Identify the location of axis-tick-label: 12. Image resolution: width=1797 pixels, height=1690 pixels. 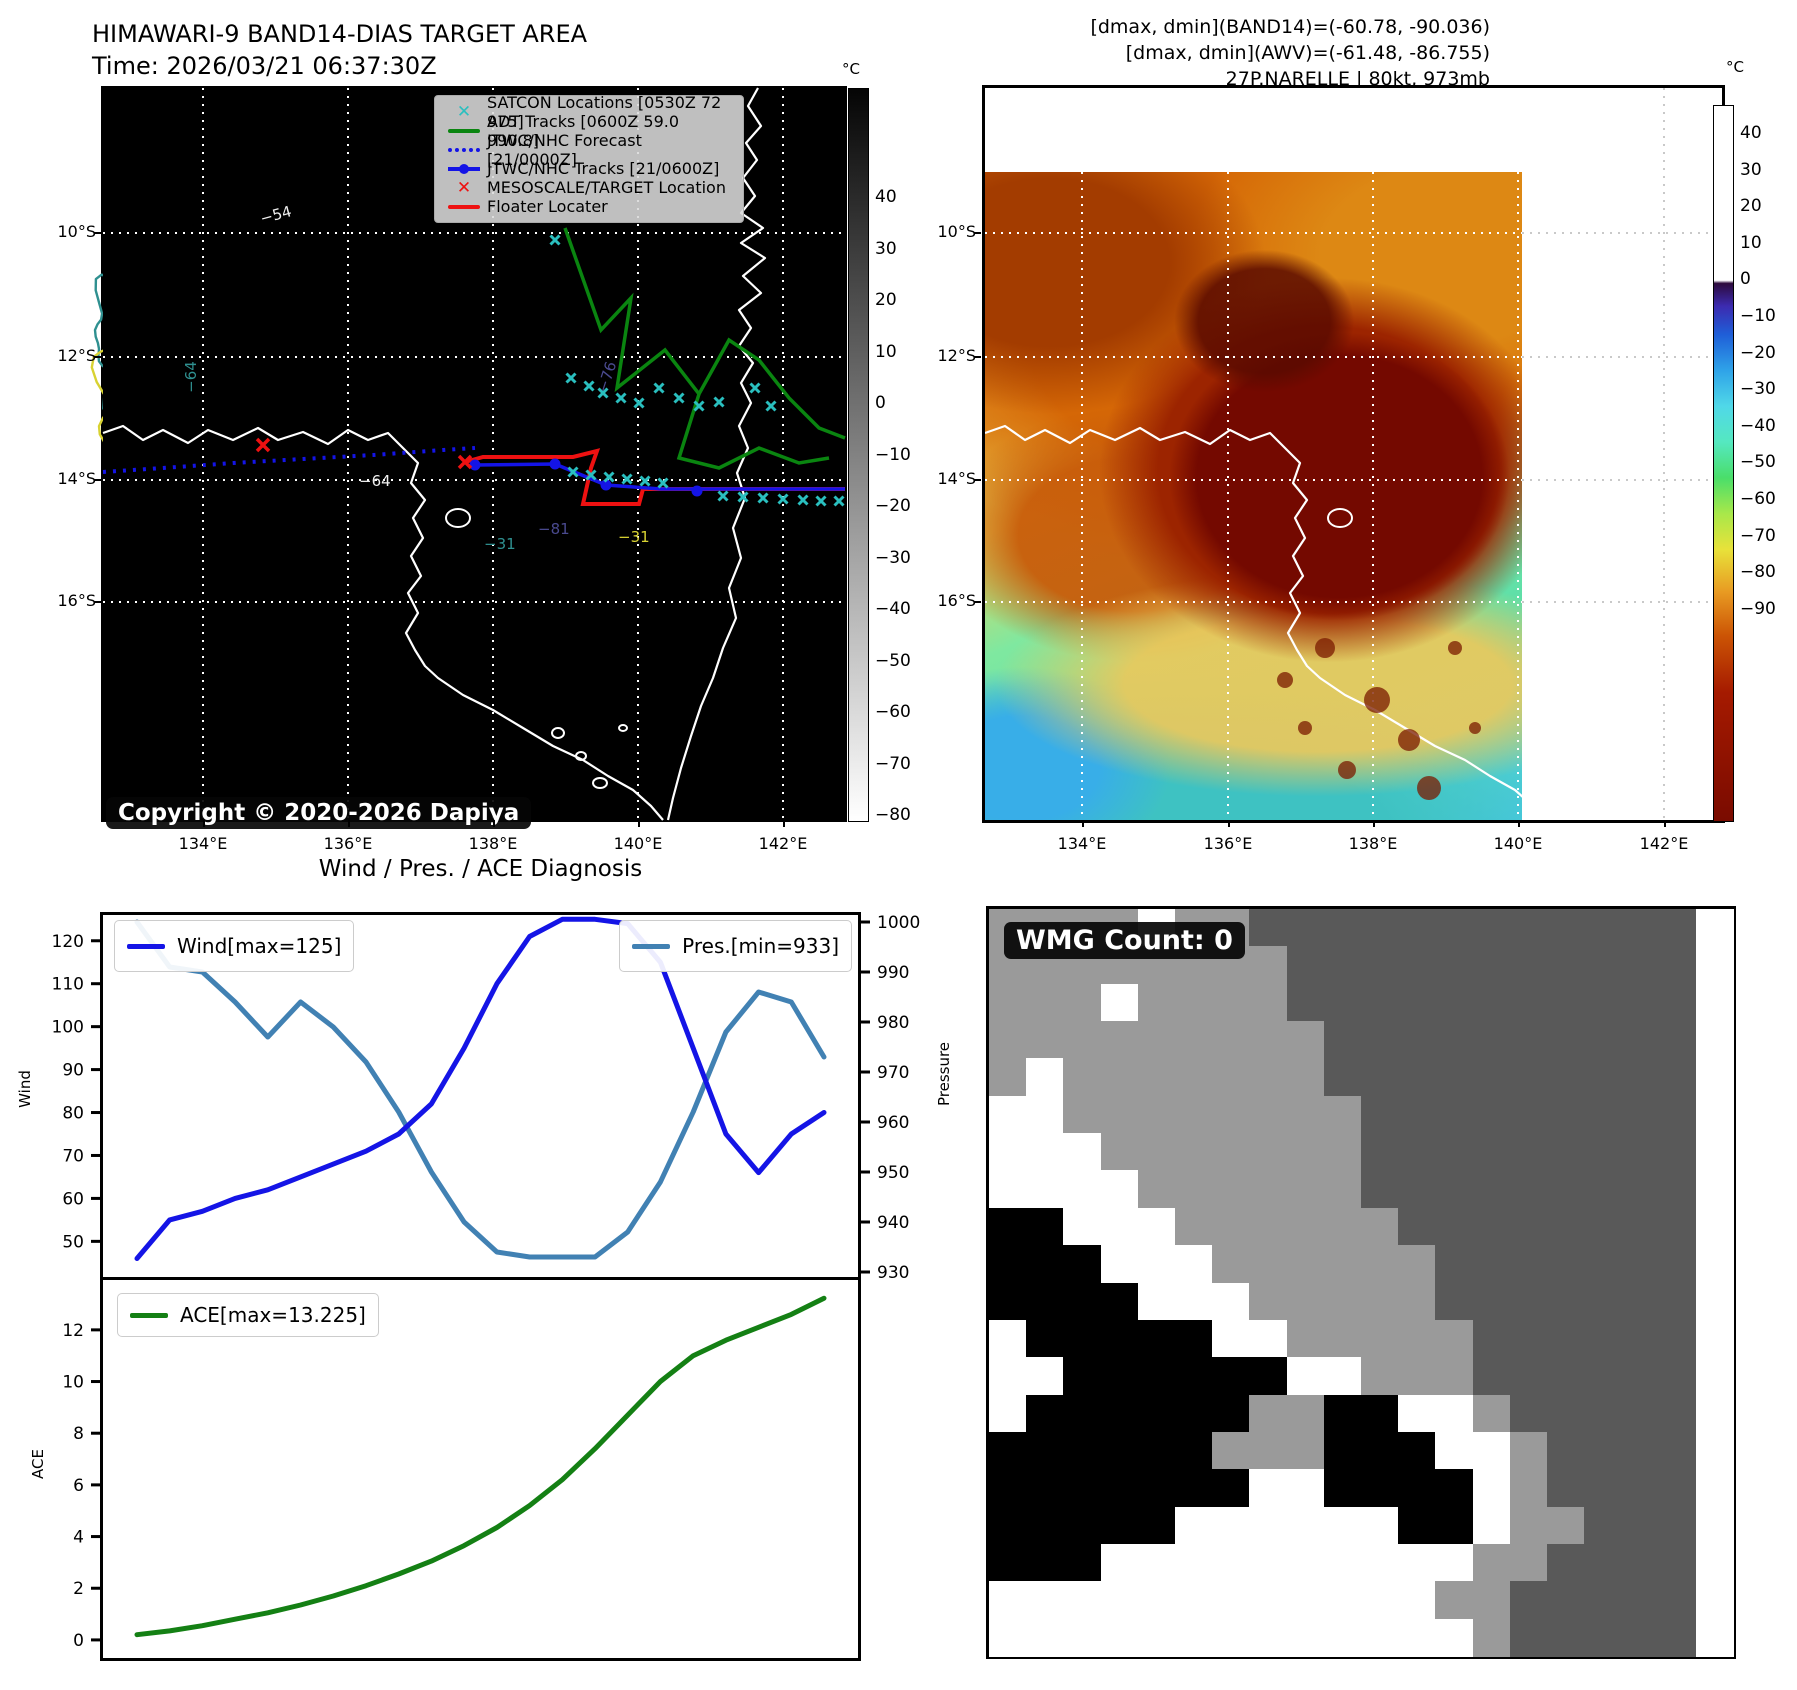
(73, 1331).